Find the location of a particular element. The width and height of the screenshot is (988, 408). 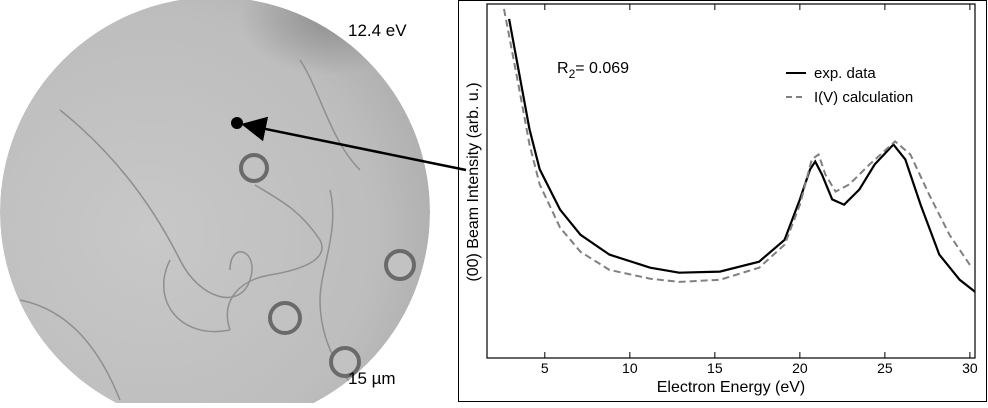

annotation-rest: = 0.069 is located at coordinates (602, 68).